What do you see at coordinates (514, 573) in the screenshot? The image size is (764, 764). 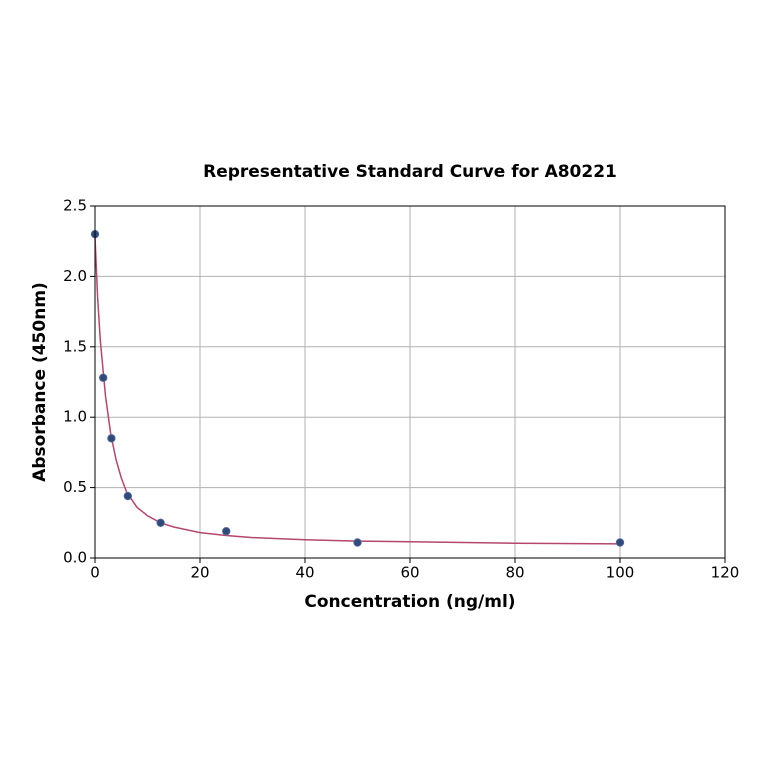 I see `x-tick-label: 80` at bounding box center [514, 573].